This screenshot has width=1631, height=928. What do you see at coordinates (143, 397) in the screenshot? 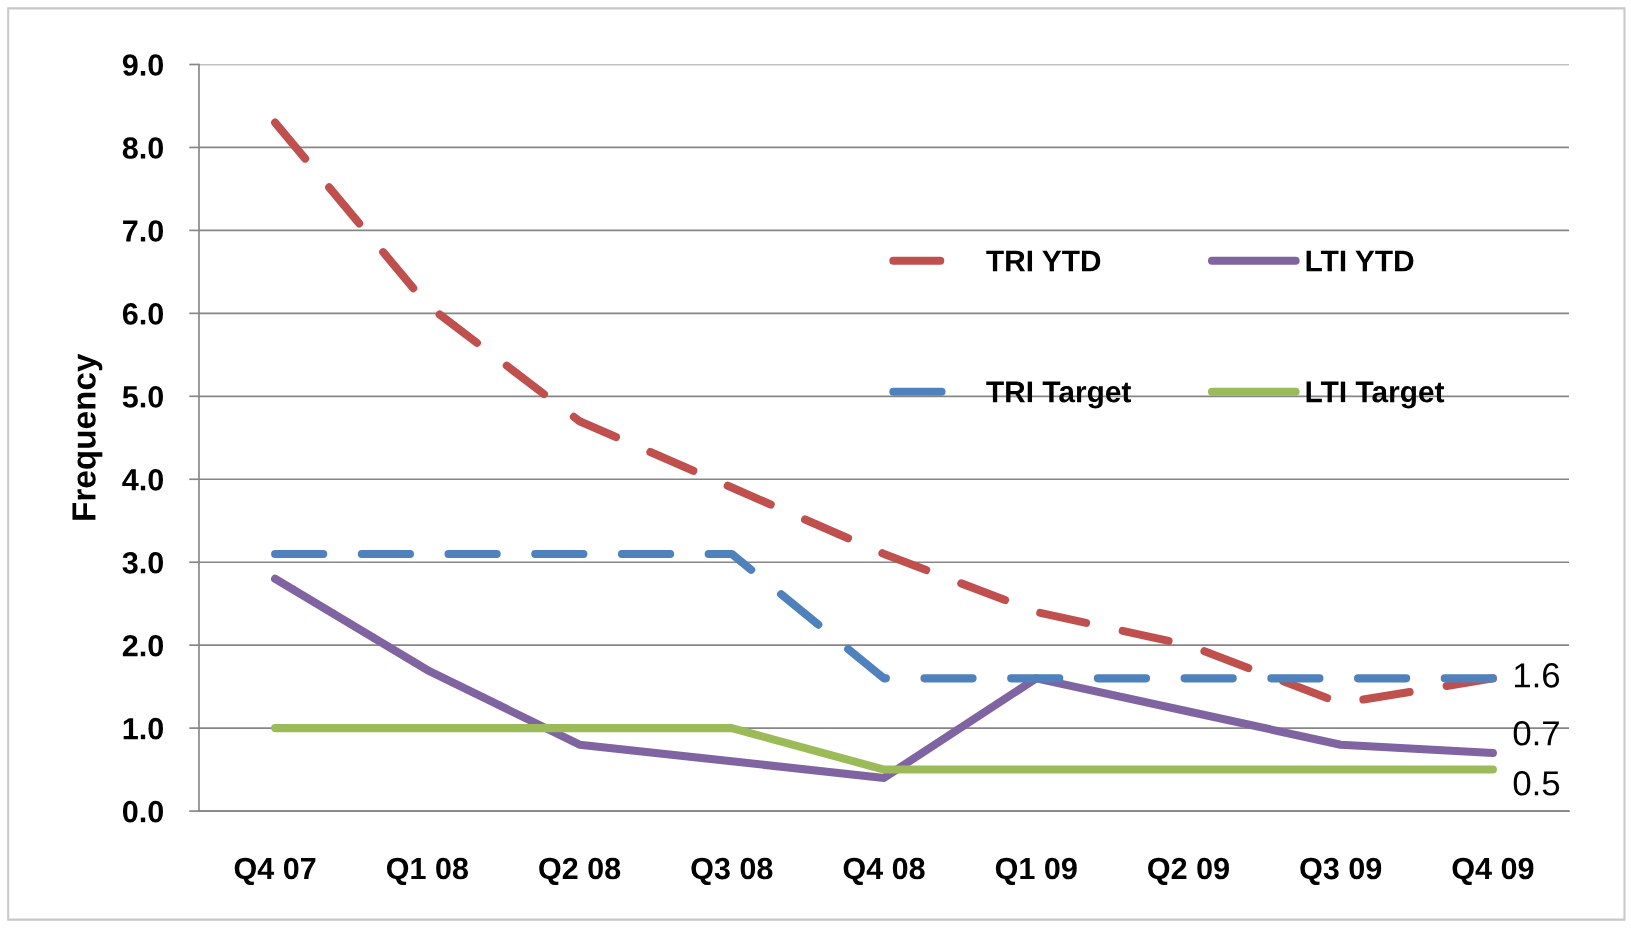
I see `y-tick-label: 5.0` at bounding box center [143, 397].